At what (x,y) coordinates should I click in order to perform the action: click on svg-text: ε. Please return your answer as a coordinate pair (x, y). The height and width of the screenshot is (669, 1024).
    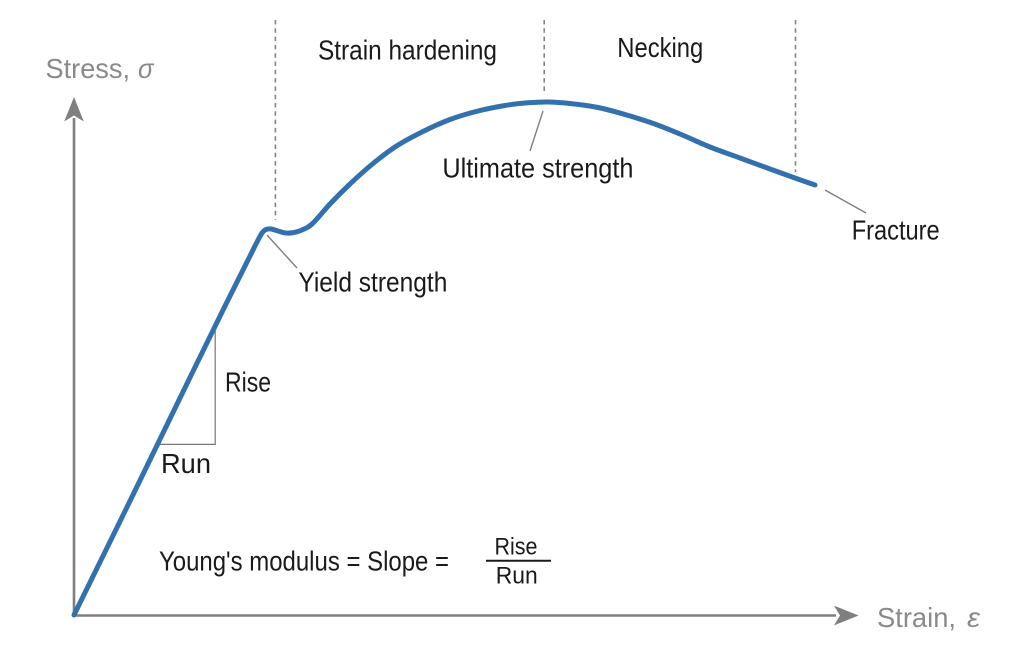
    Looking at the image, I should click on (974, 617).